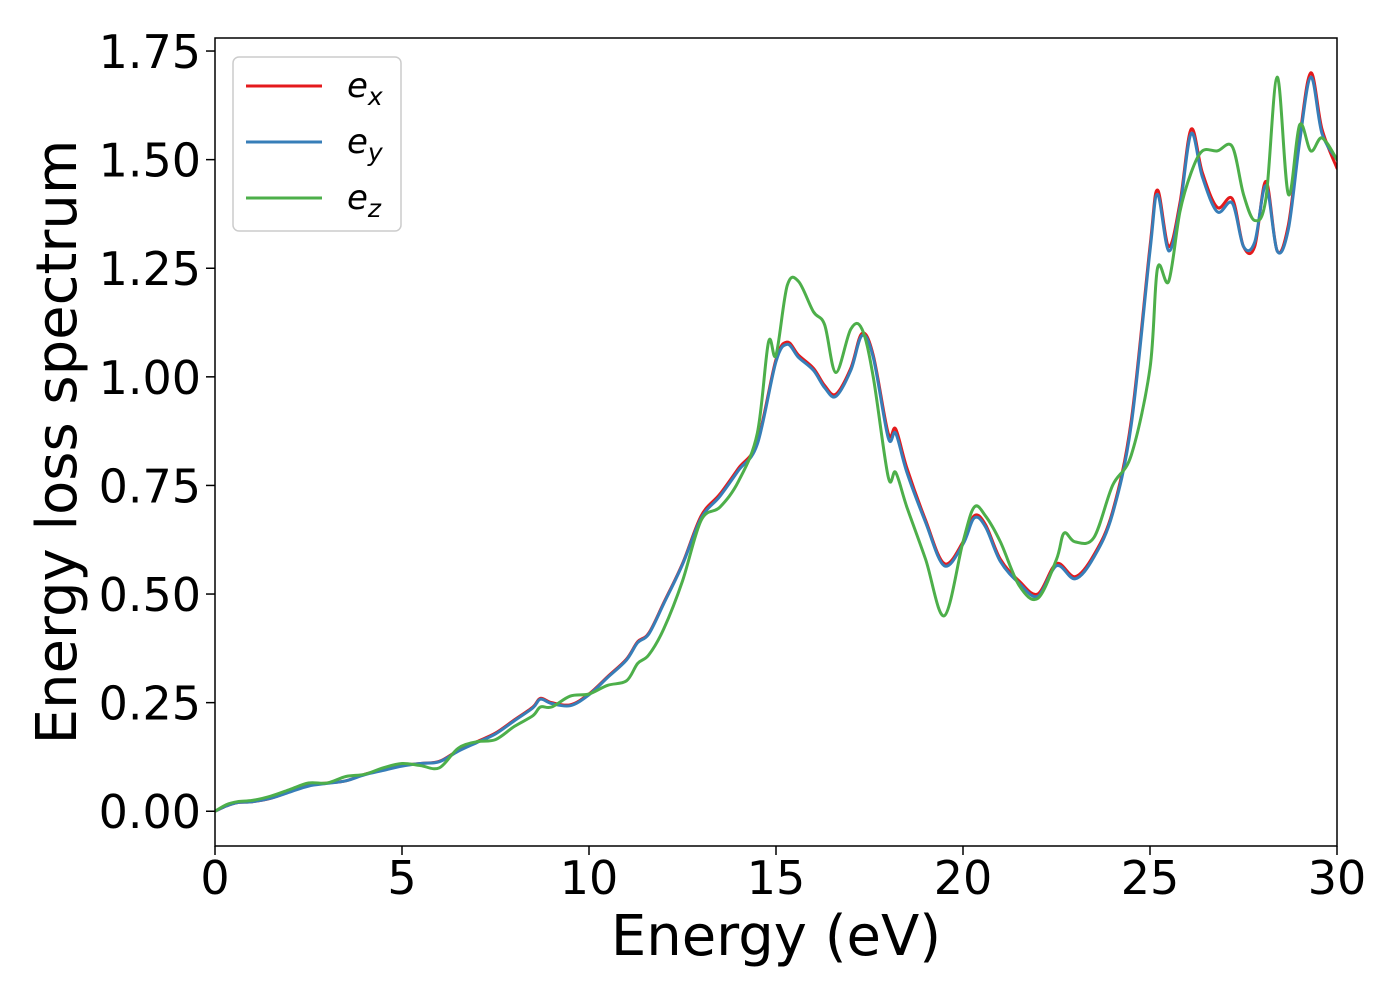 The height and width of the screenshot is (1000, 1400). Describe the element at coordinates (150, 704) in the screenshot. I see `y-tick-label: 0.25` at that location.